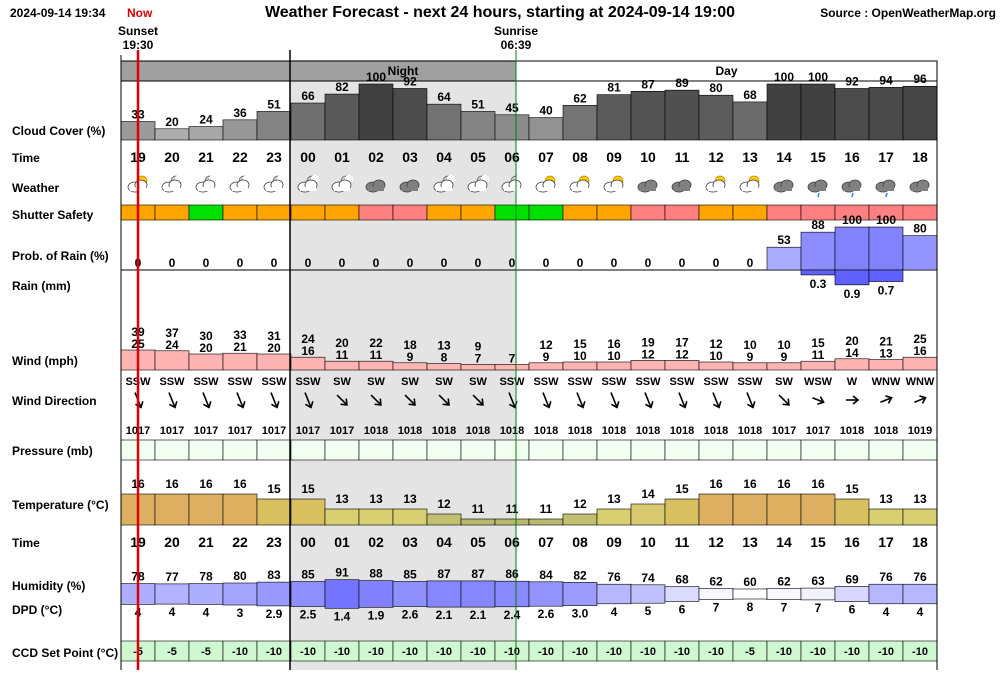 The image size is (1000, 680). I want to click on dpd-value: 7, so click(784, 608).